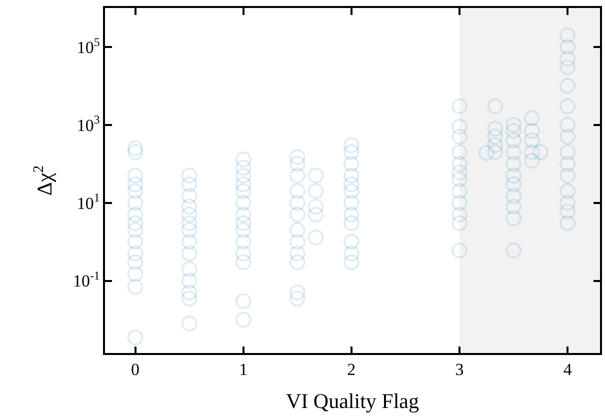  Describe the element at coordinates (88, 45) in the screenshot. I see `y-tick-label: 10$^{5}$` at that location.